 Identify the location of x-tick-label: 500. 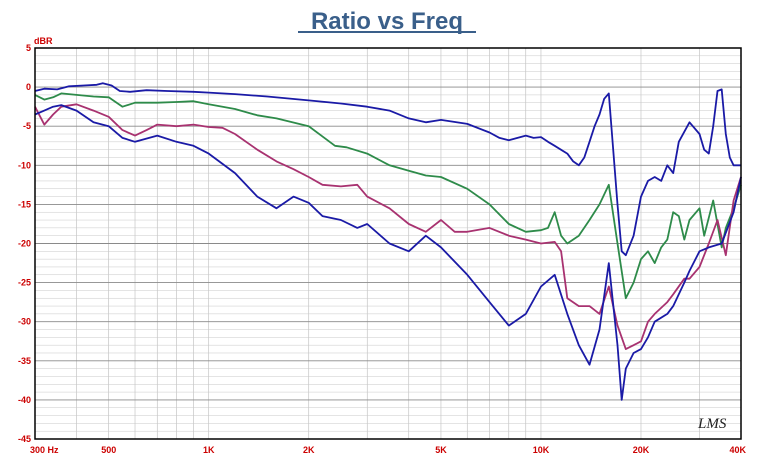
(108, 450).